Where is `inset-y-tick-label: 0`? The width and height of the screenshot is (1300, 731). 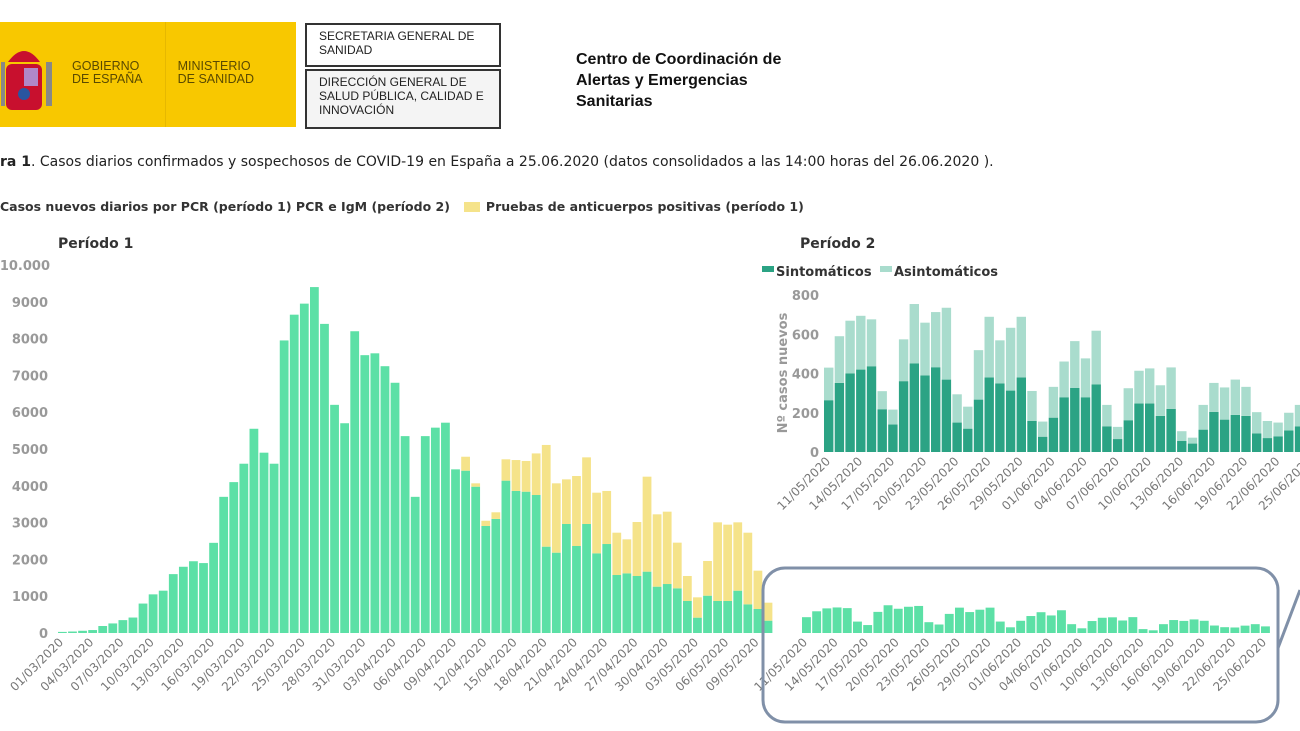
inset-y-tick-label: 0 is located at coordinates (814, 453).